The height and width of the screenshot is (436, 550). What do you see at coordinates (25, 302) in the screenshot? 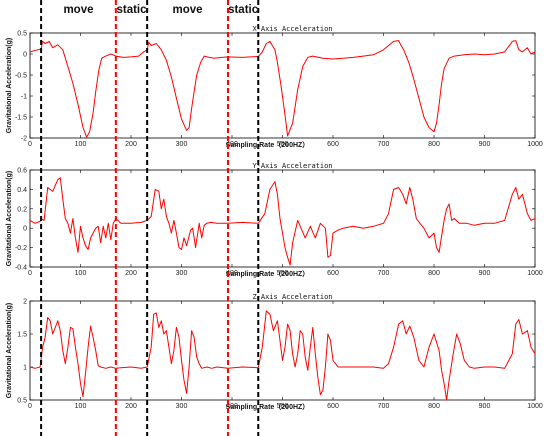
I see `y-tick-label: 2` at bounding box center [25, 302].